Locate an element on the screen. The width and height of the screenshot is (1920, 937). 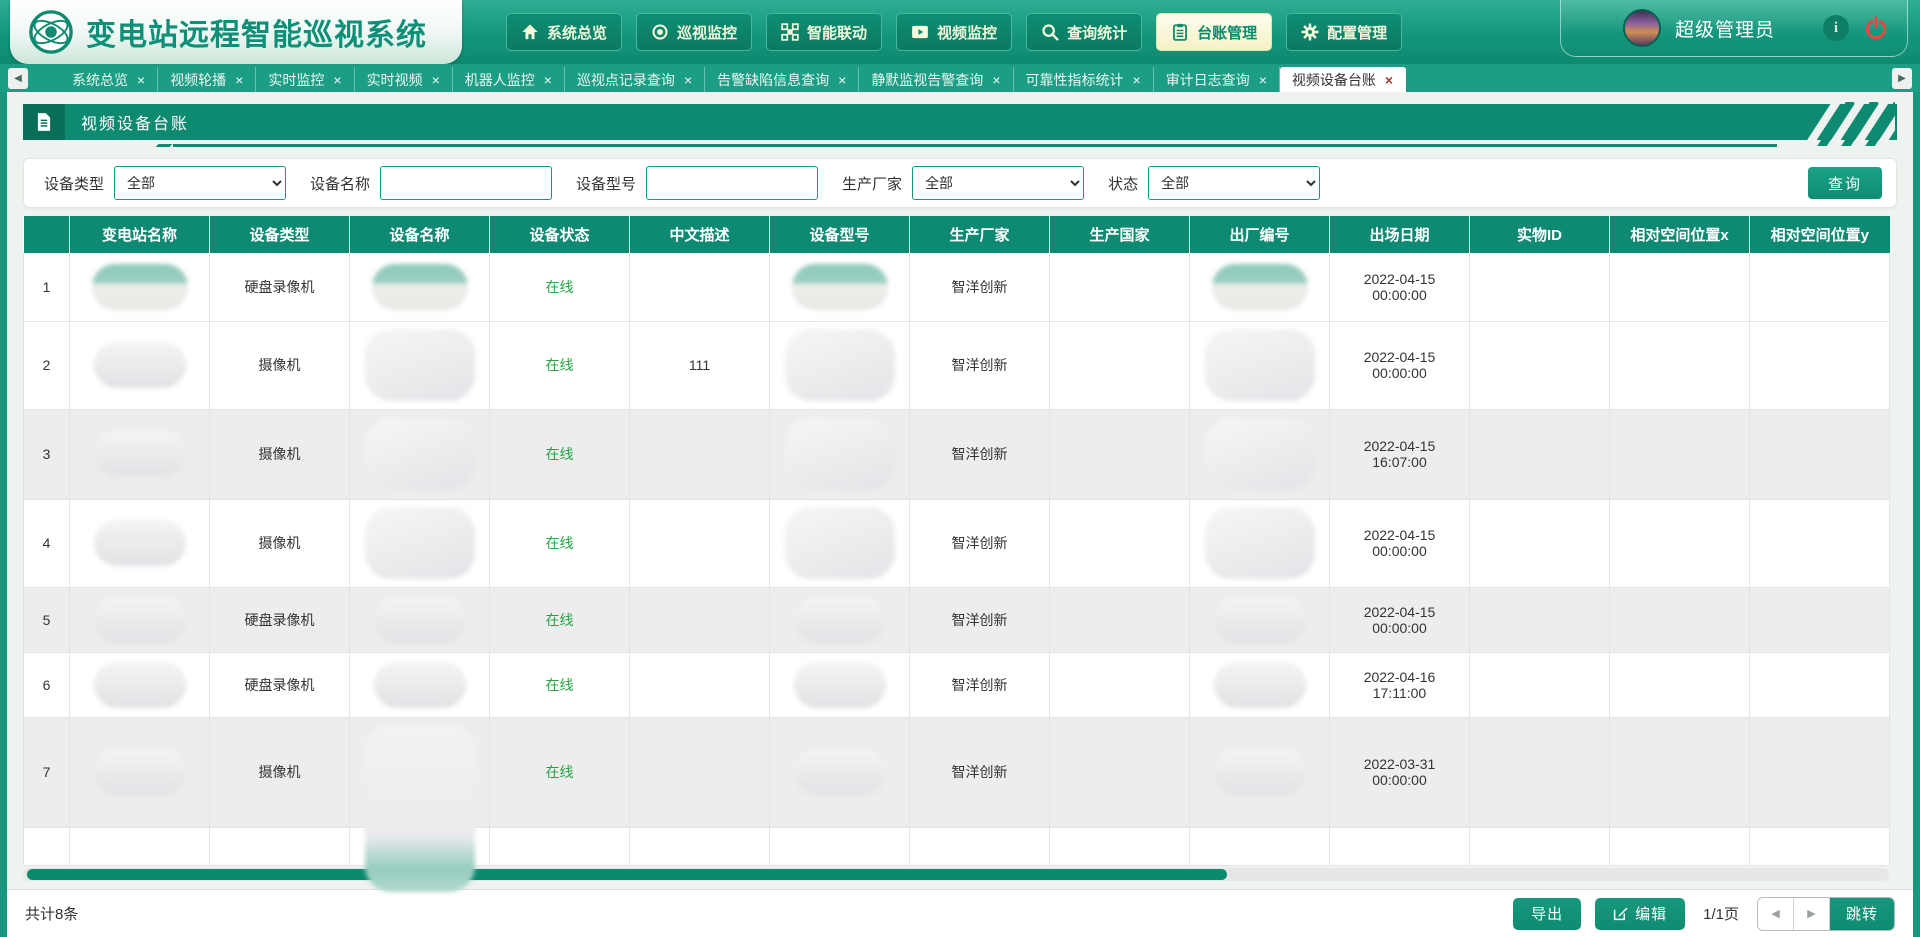
user-name: 超级管理员 is located at coordinates (1725, 30).